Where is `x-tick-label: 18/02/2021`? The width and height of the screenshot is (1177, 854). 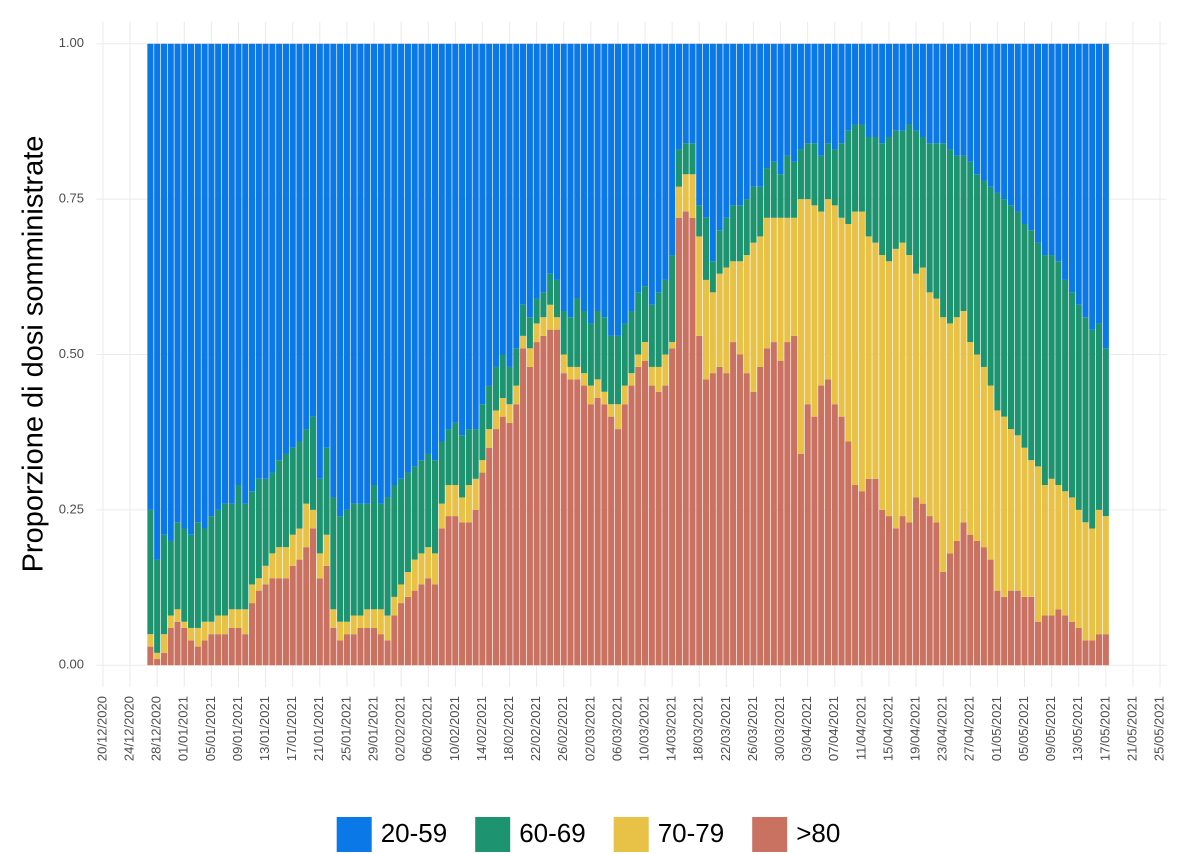 x-tick-label: 18/02/2021 is located at coordinates (508, 728).